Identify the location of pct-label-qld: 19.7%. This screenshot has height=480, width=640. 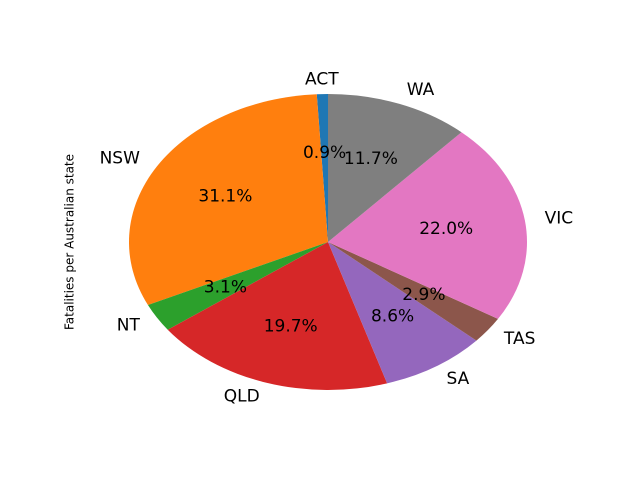
(291, 326).